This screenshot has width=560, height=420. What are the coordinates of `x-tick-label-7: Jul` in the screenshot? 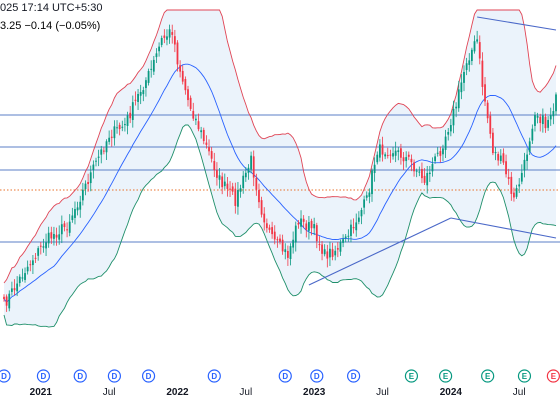 It's located at (519, 392).